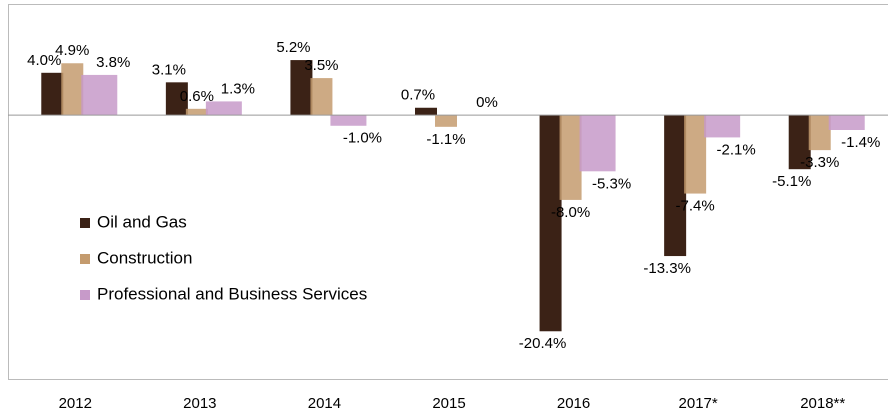 This screenshot has height=413, width=888. Describe the element at coordinates (72, 50) in the screenshot. I see `value-label: 4.9%` at that location.